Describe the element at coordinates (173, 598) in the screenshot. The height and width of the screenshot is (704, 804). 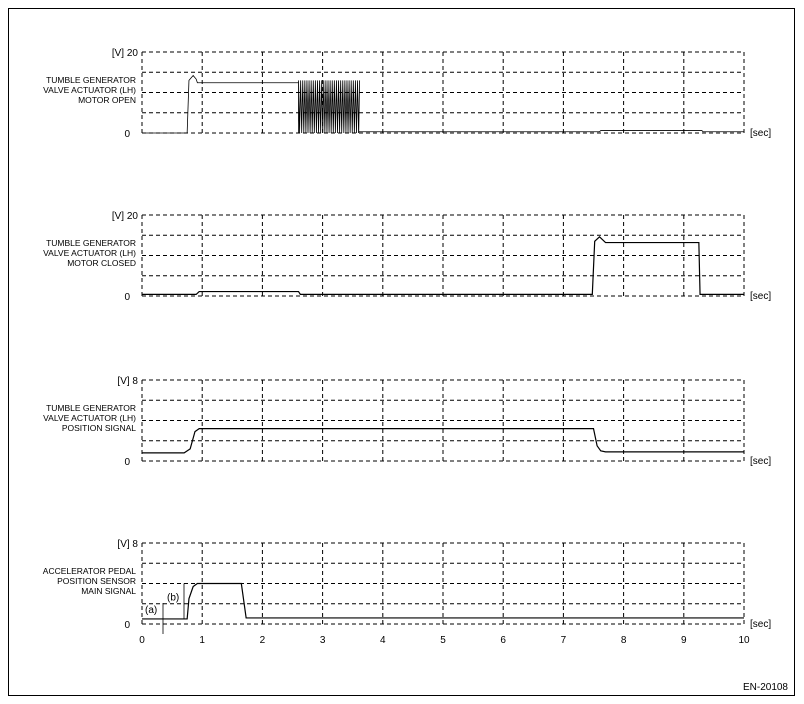
I see `annotation-b: (b)` at that location.